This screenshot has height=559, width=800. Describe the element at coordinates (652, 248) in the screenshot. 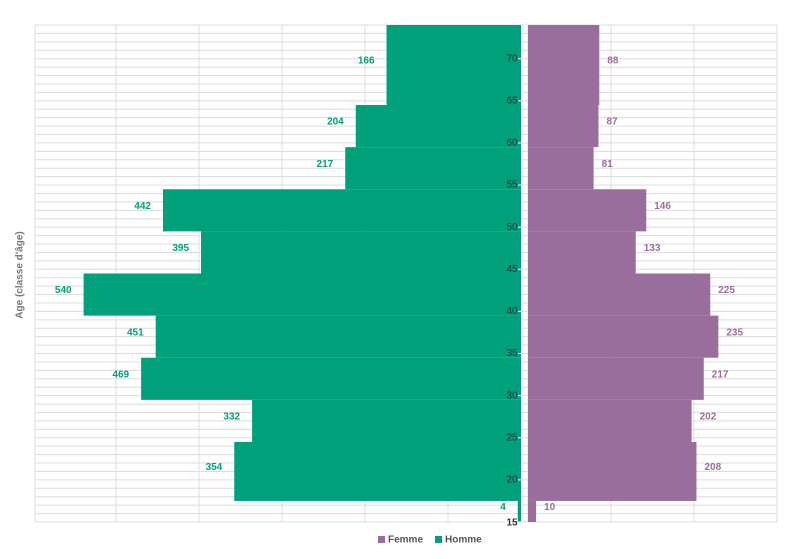

I see `data-label: 133` at that location.